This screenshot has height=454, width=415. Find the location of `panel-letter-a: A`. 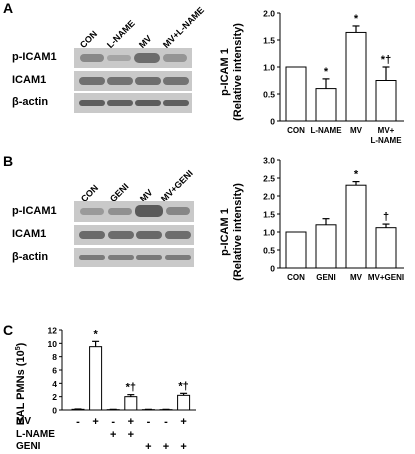

panel-letter-a: A is located at coordinates (8, 8).